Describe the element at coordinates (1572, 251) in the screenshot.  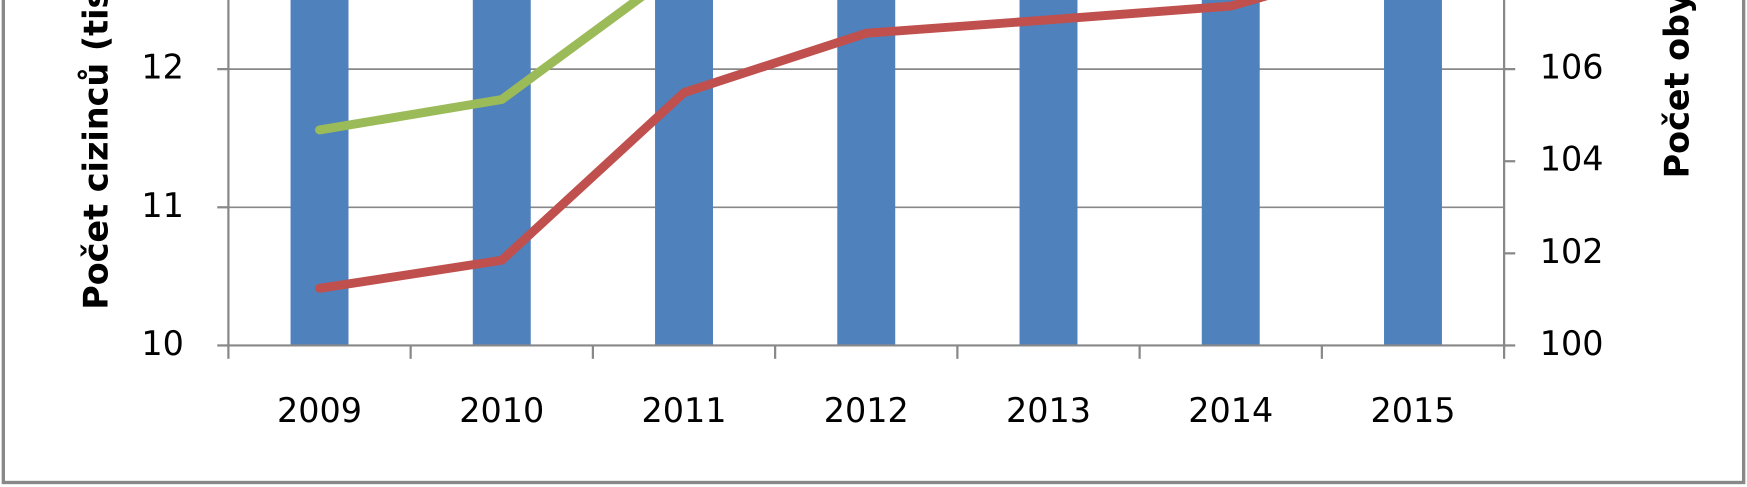
I see `y2-tick-label: 102` at that location.